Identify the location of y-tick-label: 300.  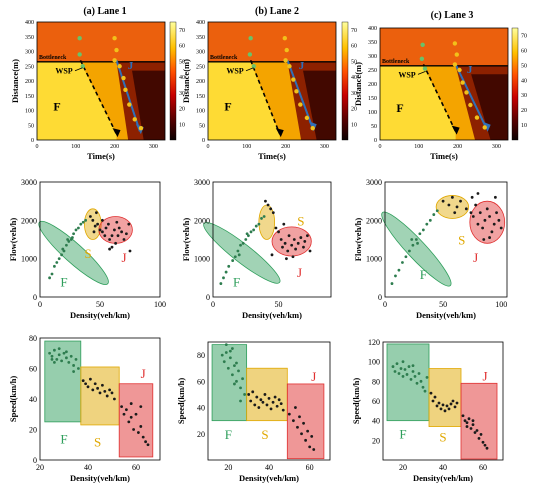
(29, 53).